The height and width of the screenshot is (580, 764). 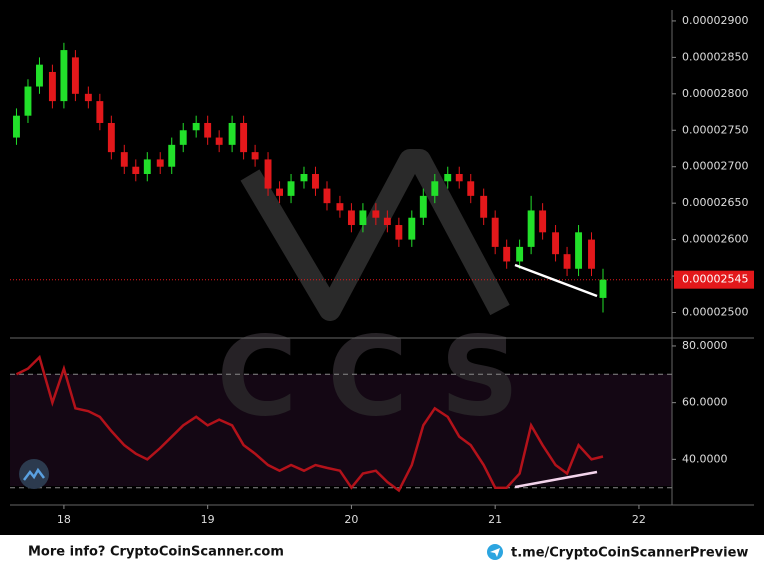 I want to click on footer-link: More info? CryptoCoinScanner.com, so click(x=156, y=552).